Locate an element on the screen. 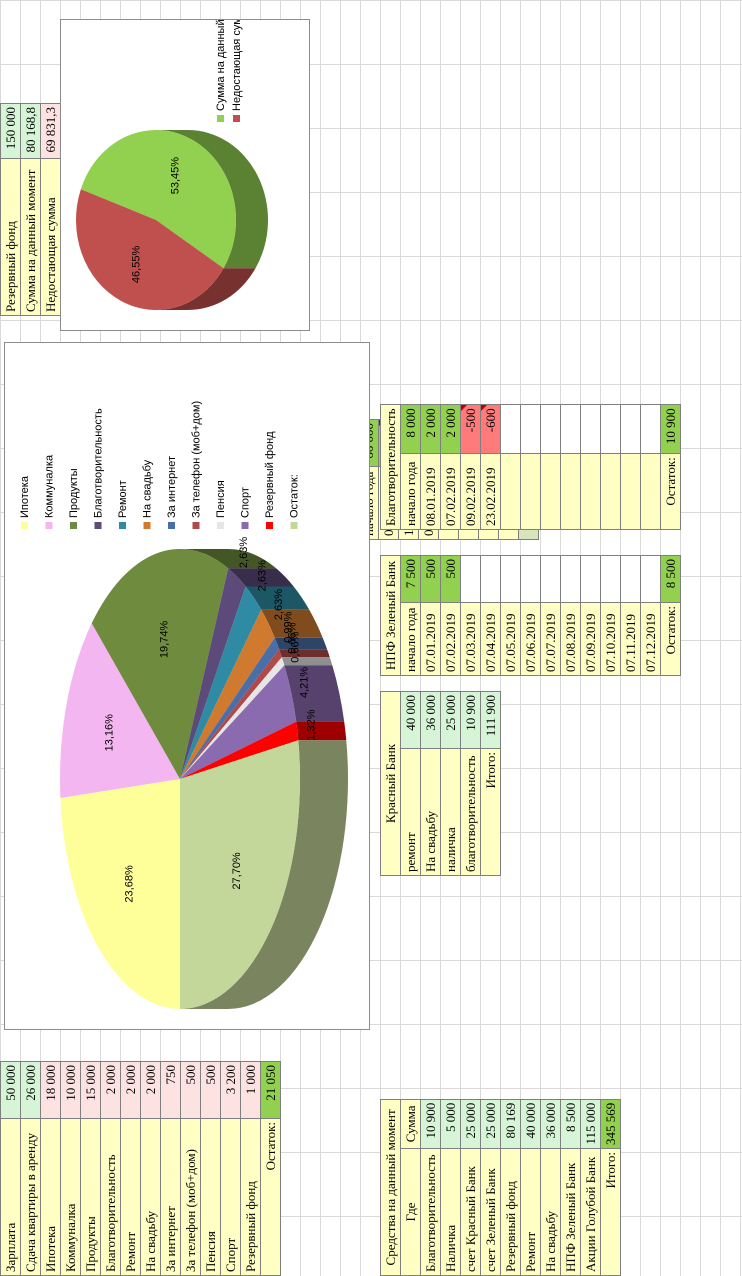  npf-date-cell: 07.09.2019 is located at coordinates (590, 639).